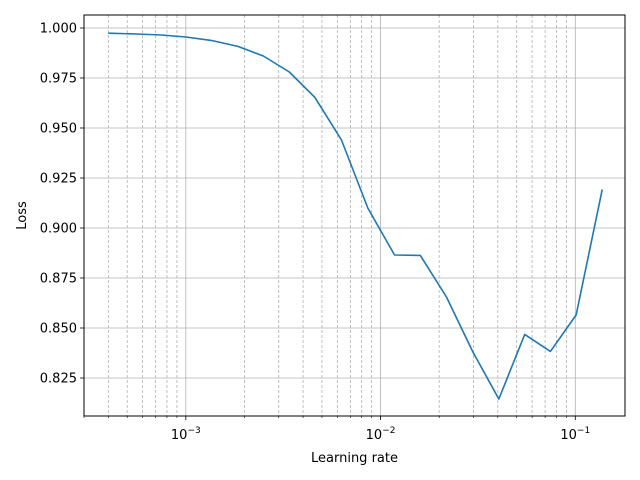 This screenshot has width=640, height=480. Describe the element at coordinates (58, 329) in the screenshot. I see `y-tick-label: 0.850` at that location.